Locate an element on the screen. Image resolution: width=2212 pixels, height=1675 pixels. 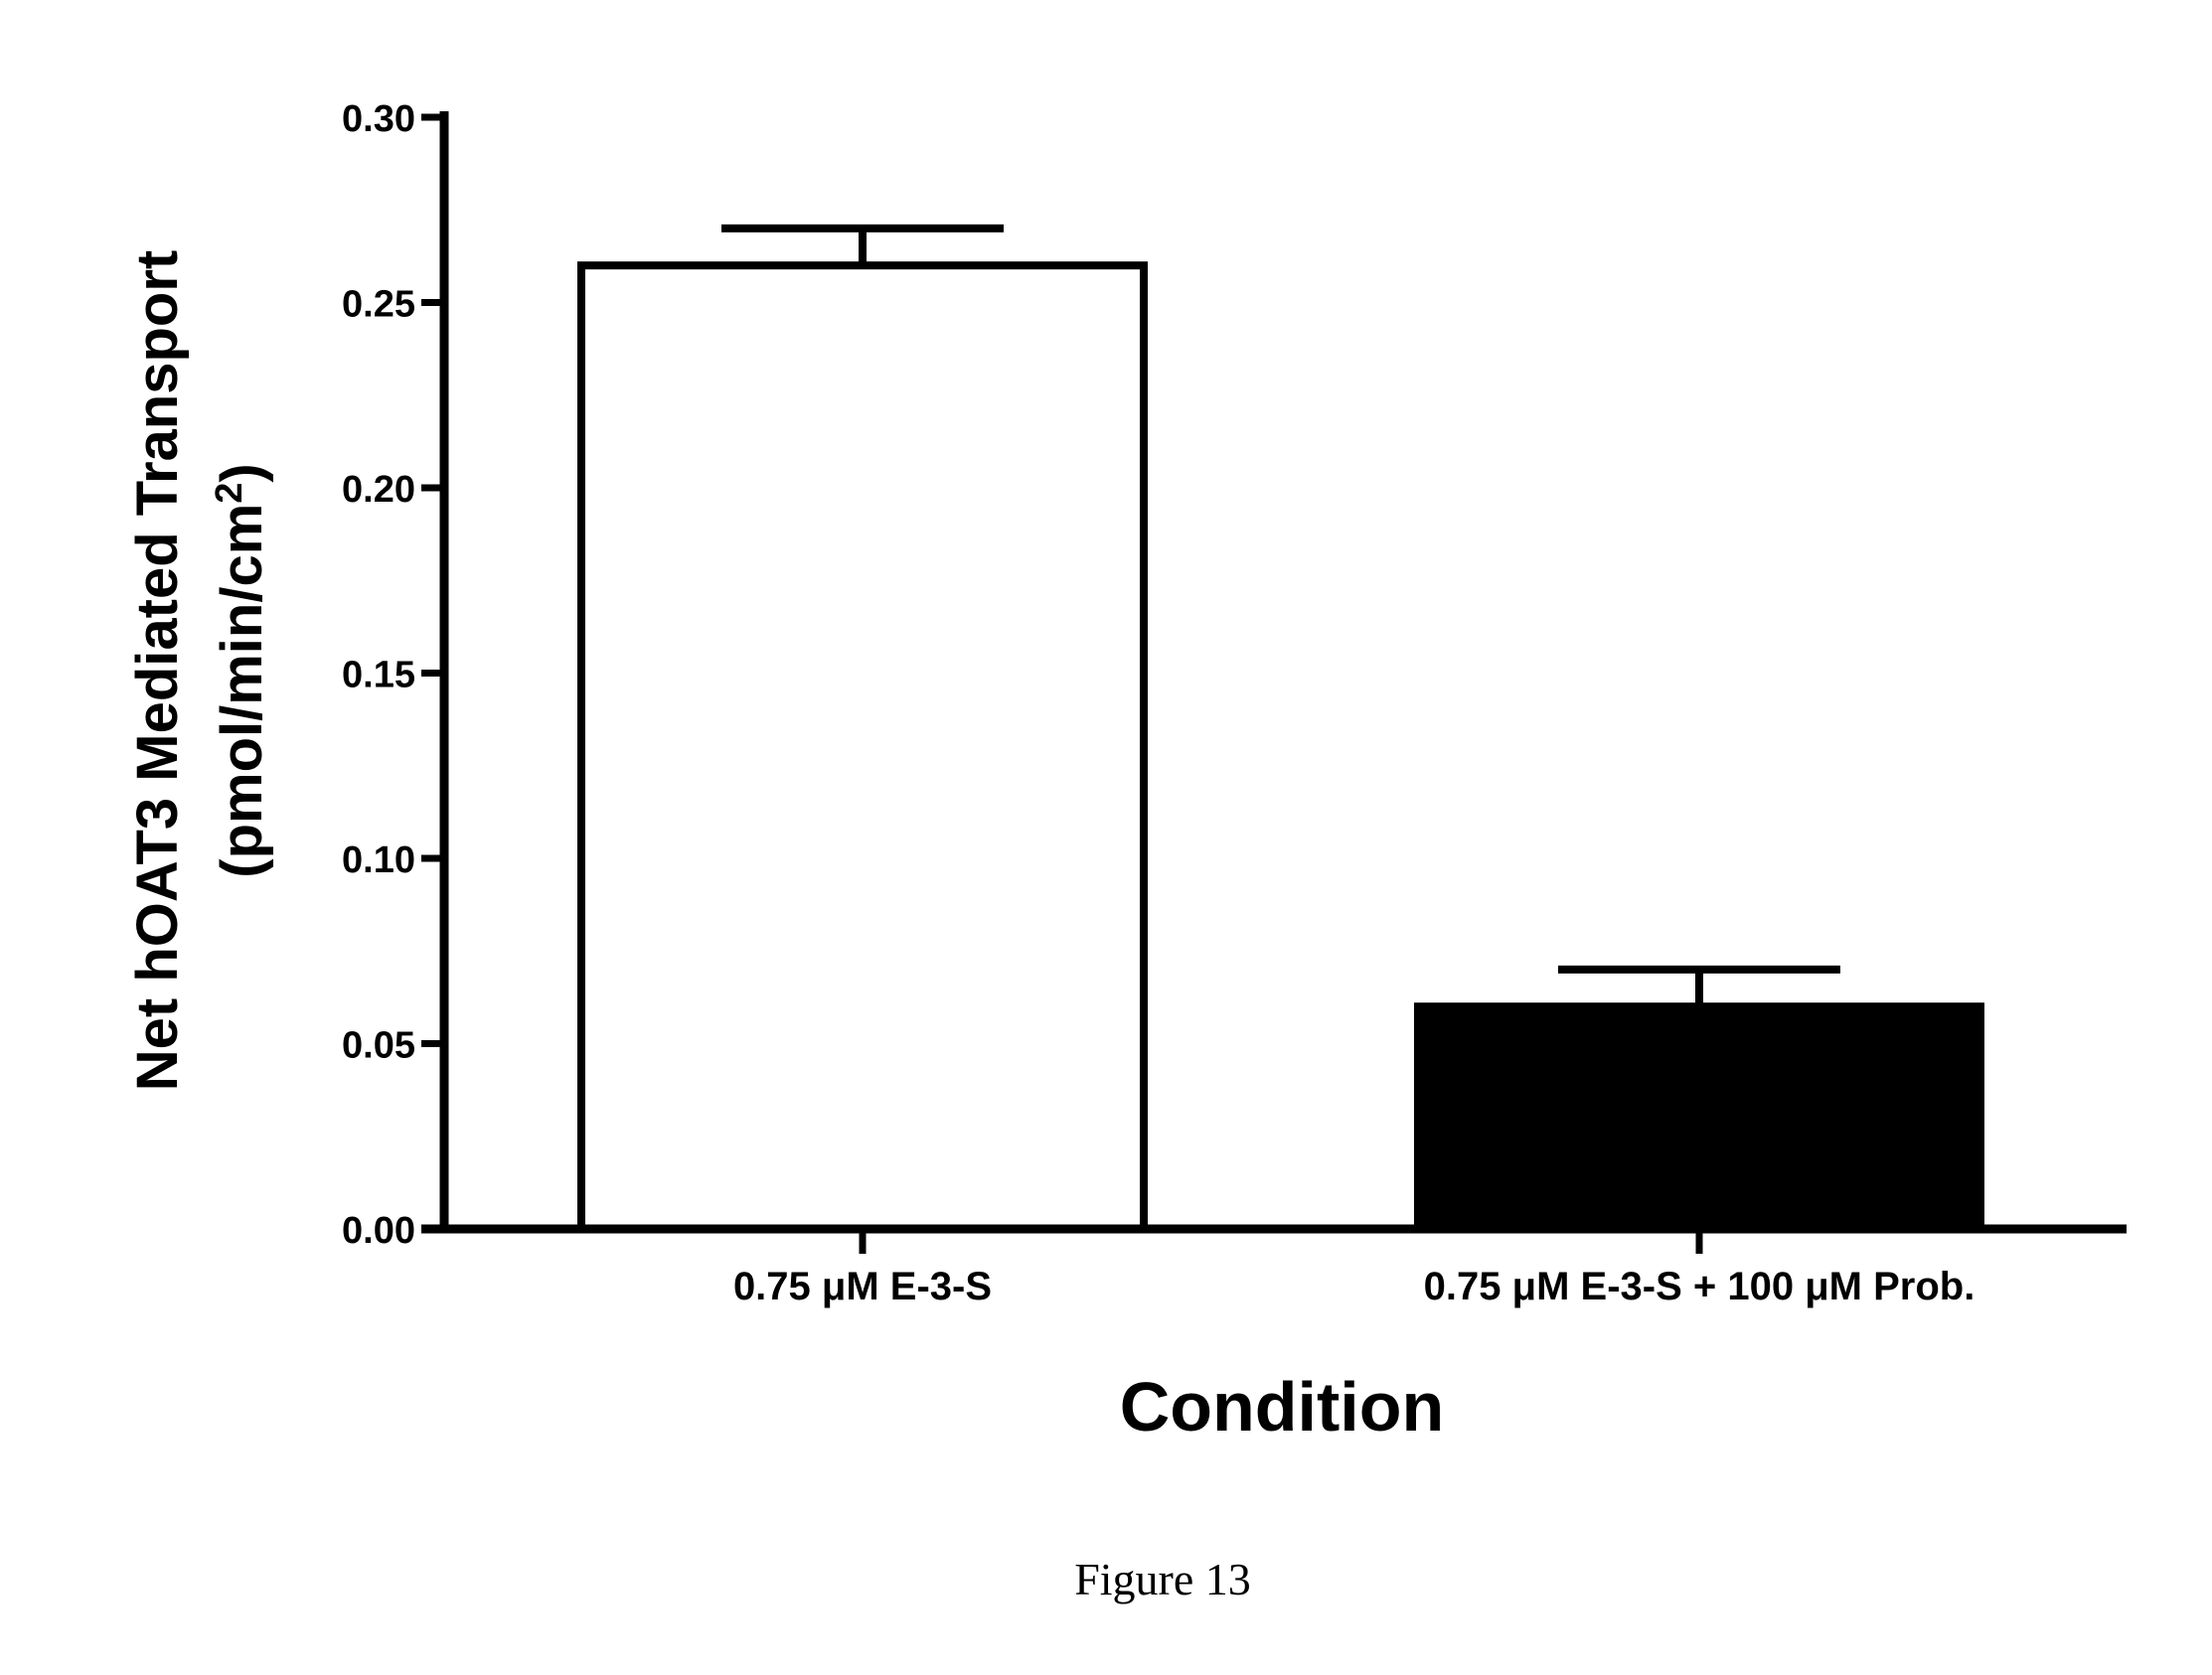
x-tick-label: 0.75 μM E-3-S + 100 μM Prob. is located at coordinates (1699, 1286).